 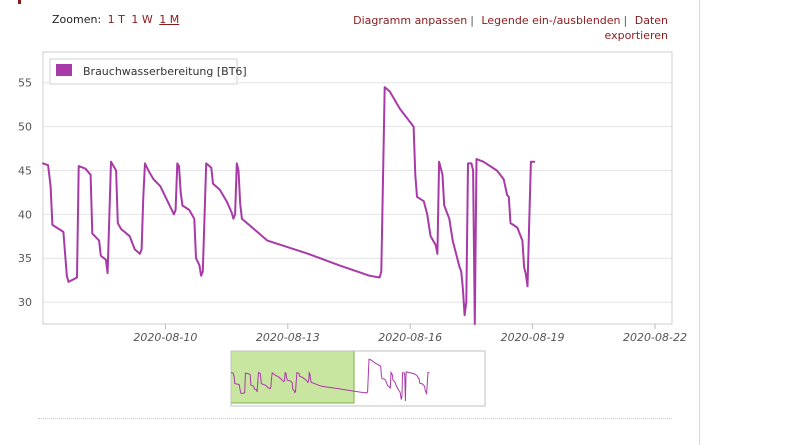 What do you see at coordinates (747, 222) in the screenshot?
I see `page-margin` at bounding box center [747, 222].